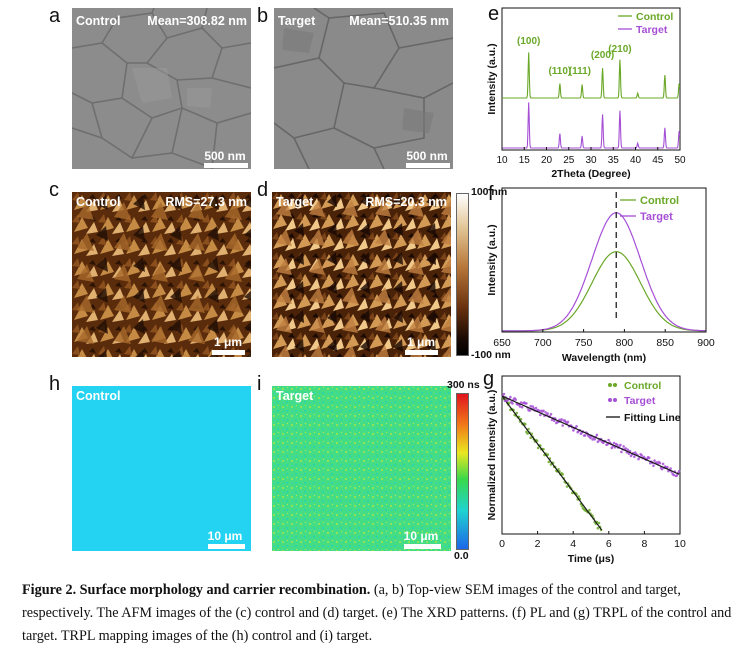 This screenshot has width=745, height=653. I want to click on pl-series-target, so click(604, 272).